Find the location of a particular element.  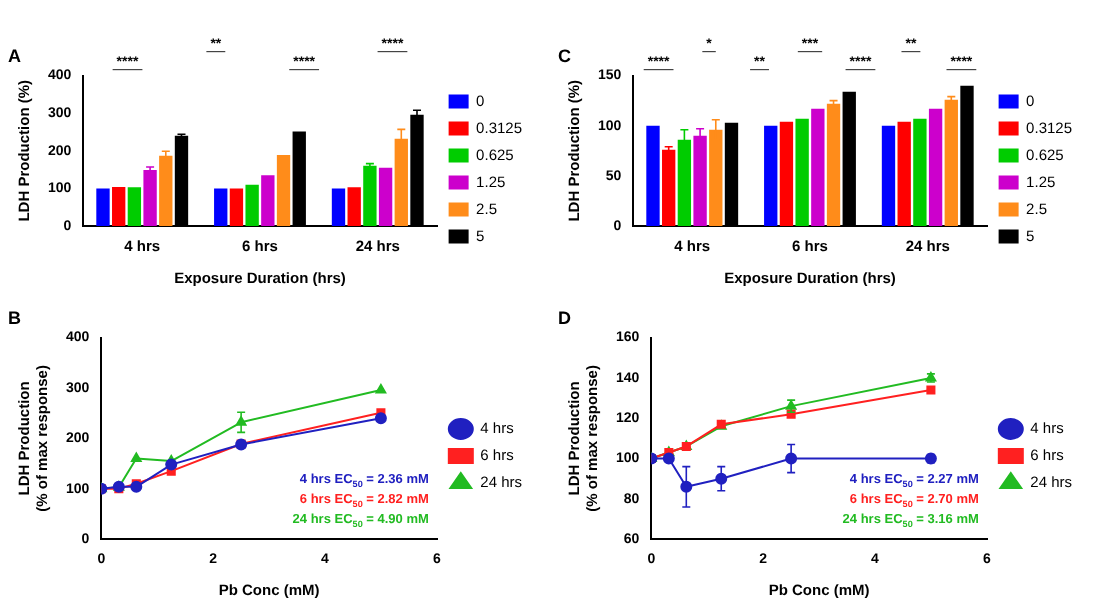

chart-title: D is located at coordinates (565, 317).